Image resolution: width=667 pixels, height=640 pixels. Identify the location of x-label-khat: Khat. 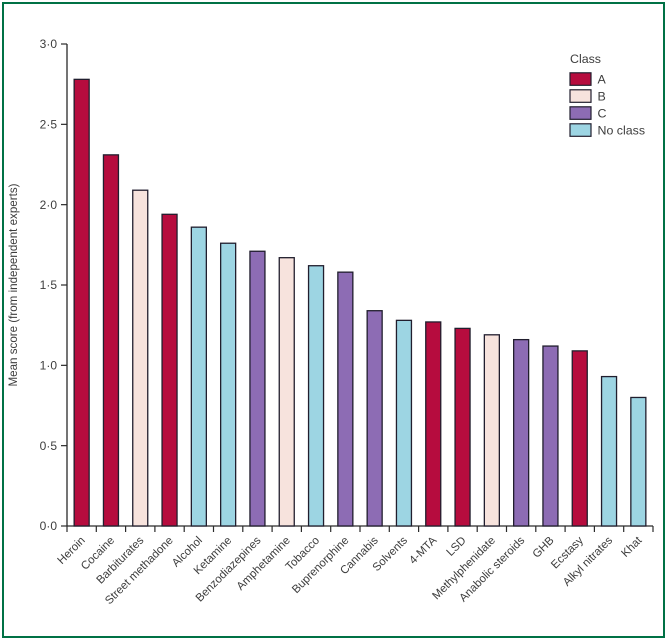
(632, 547).